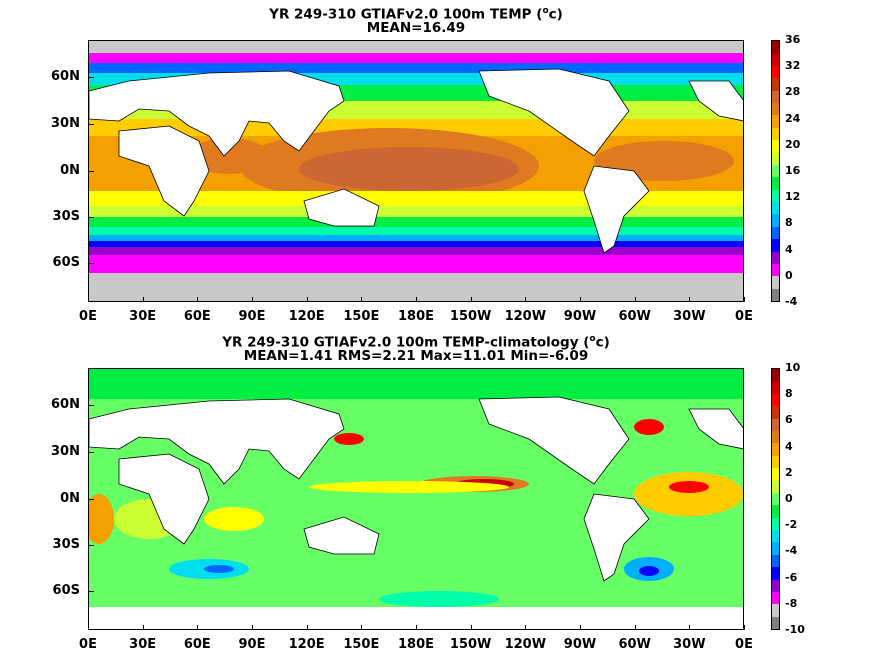  Describe the element at coordinates (793, 144) in the screenshot. I see `colorbar-tick-label: 20` at that location.